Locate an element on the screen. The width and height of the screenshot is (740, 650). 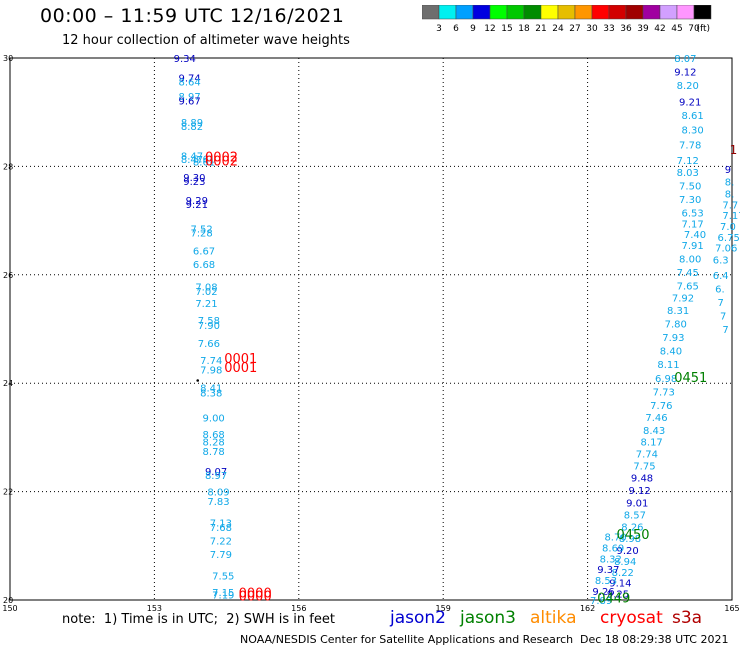
swh-label: 8.20 is located at coordinates (688, 86).